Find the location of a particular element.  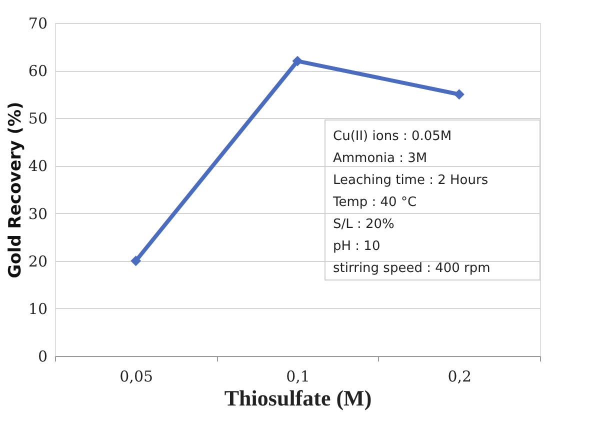

x-tick-label: 0,2 is located at coordinates (460, 377).